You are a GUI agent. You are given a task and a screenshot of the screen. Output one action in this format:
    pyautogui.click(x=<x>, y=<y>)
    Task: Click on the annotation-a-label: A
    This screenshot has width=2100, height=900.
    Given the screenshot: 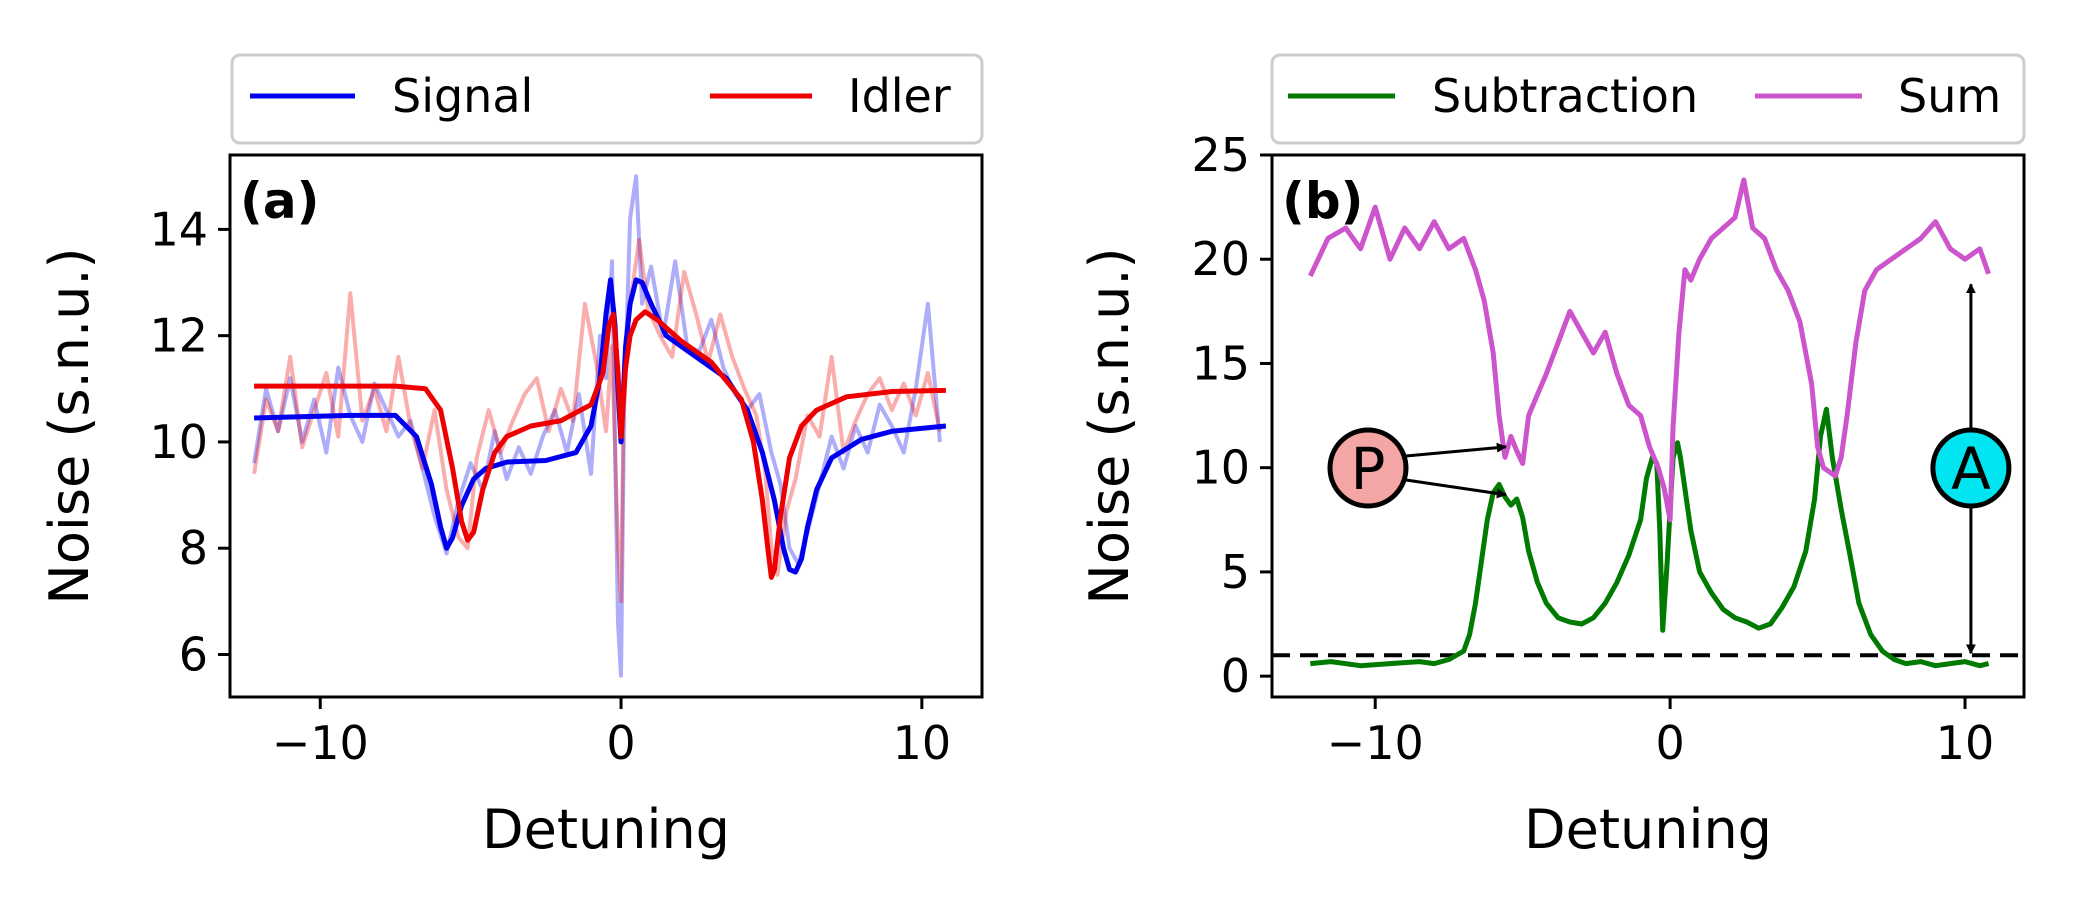 What is the action you would take?
    pyautogui.click(x=1971, y=469)
    